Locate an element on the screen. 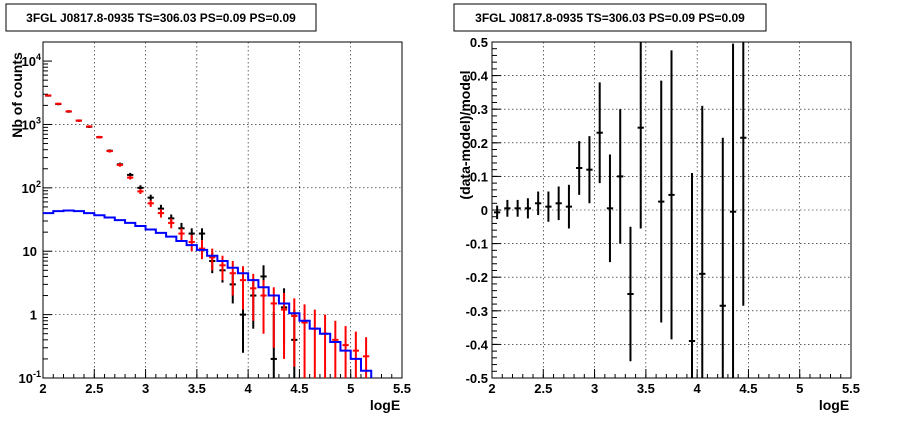  residuals-title-box is located at coordinates (610, 17).